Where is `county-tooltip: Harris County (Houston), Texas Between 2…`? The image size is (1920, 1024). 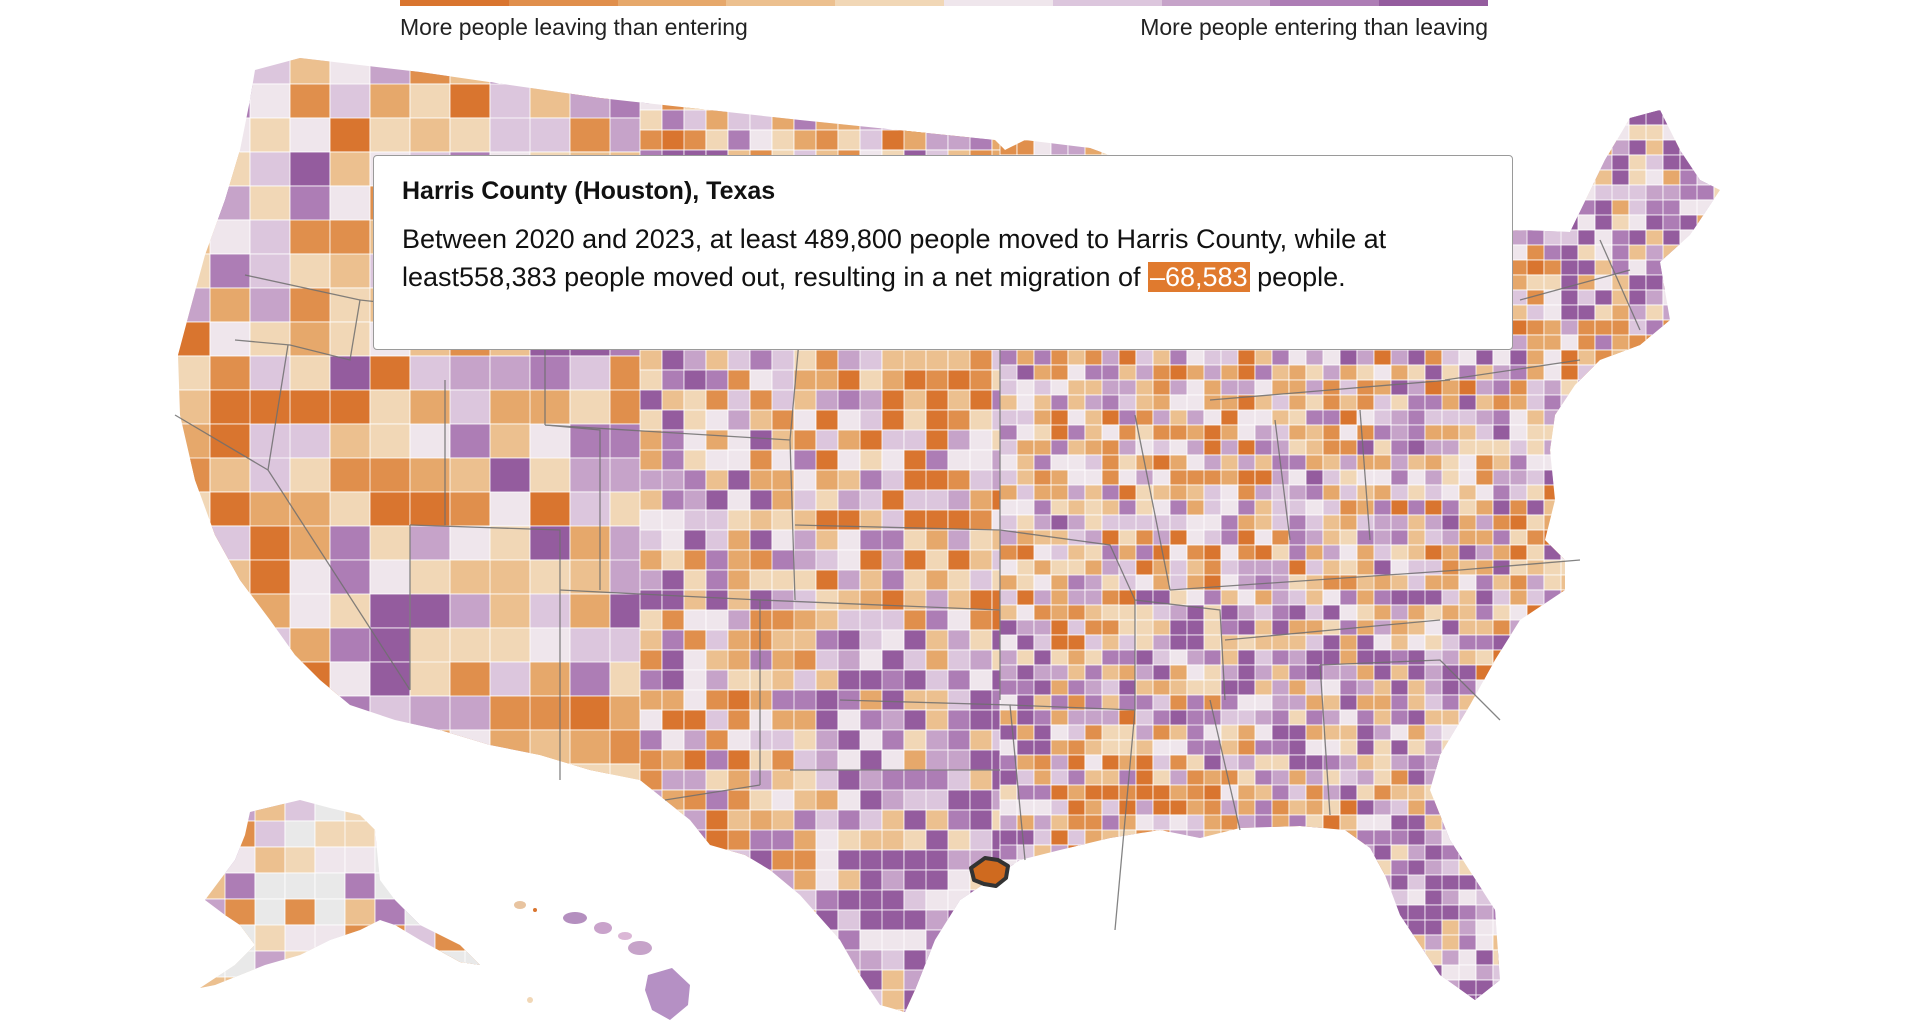 county-tooltip: Harris County (Houston), Texas Between 2… is located at coordinates (943, 252).